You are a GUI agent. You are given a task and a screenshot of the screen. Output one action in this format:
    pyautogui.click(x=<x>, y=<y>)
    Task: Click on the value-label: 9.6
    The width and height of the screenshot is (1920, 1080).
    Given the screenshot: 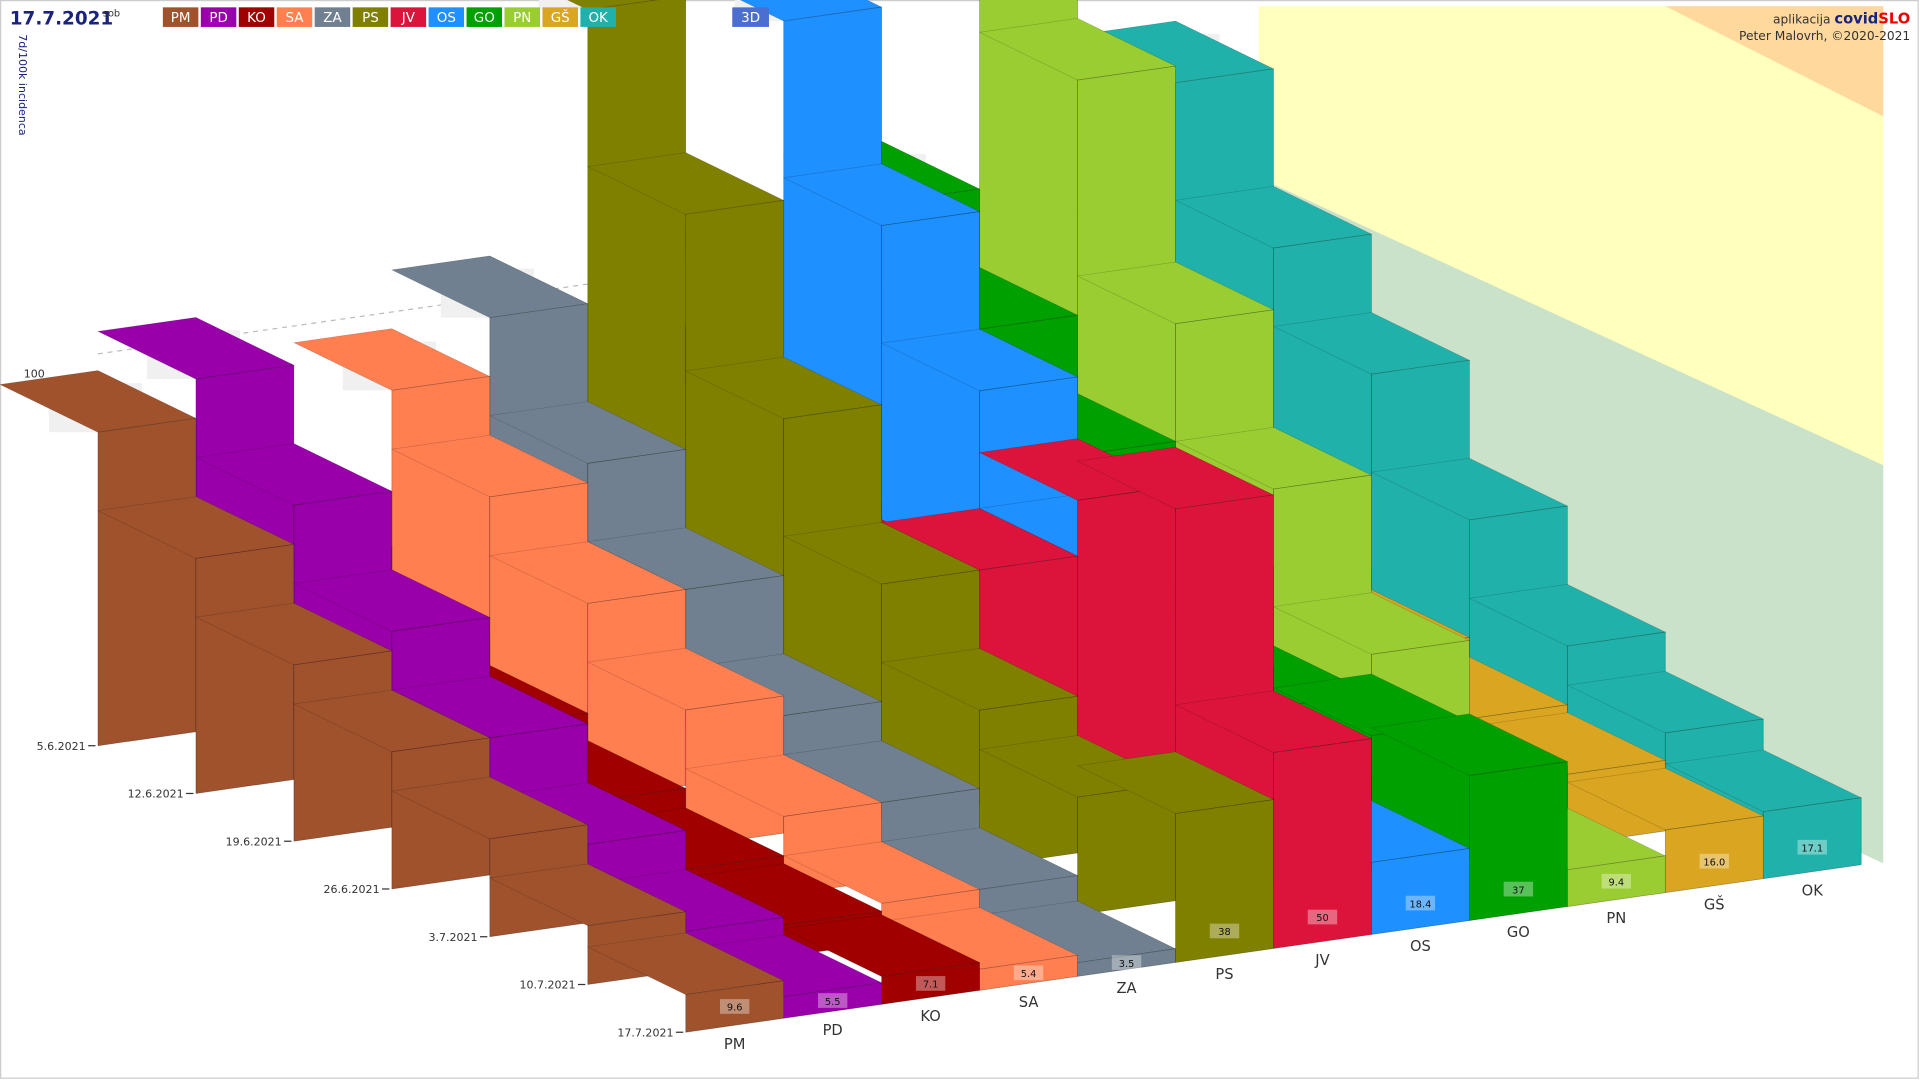 What is the action you would take?
    pyautogui.click(x=735, y=1008)
    